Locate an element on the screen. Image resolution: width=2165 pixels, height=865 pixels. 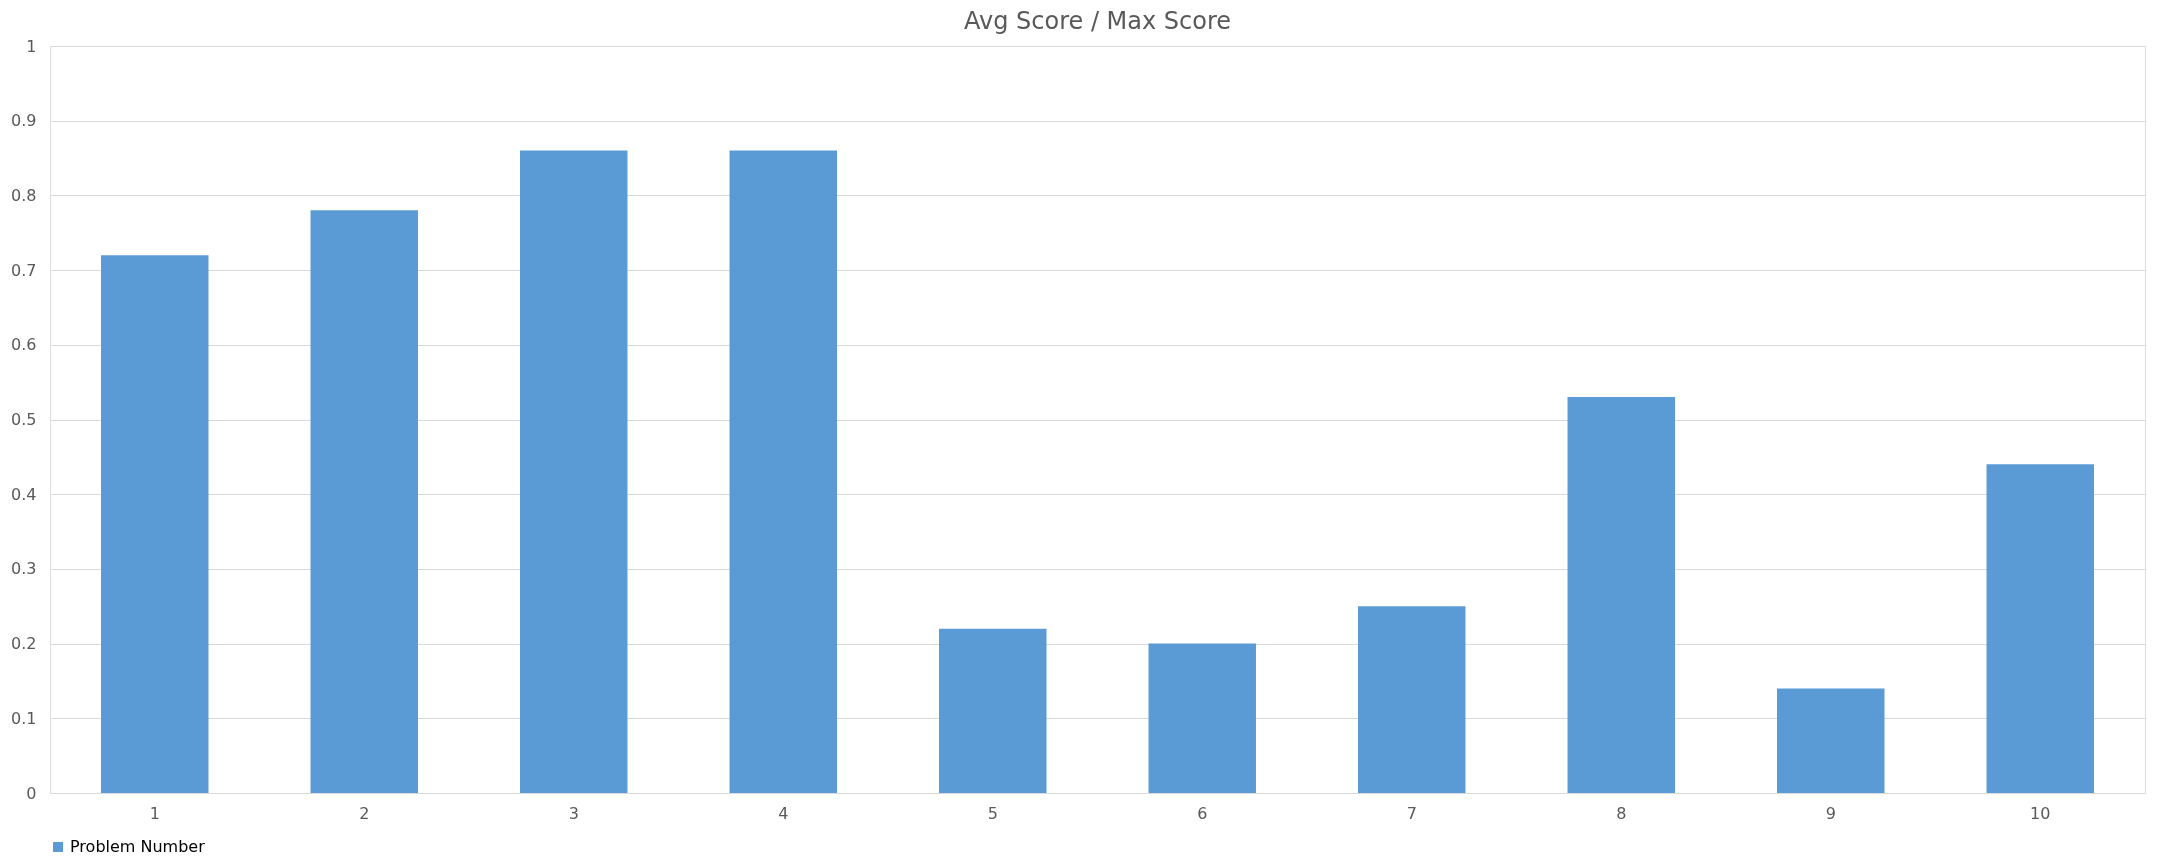
y-tick-label: 0.9 is located at coordinates (24, 121).